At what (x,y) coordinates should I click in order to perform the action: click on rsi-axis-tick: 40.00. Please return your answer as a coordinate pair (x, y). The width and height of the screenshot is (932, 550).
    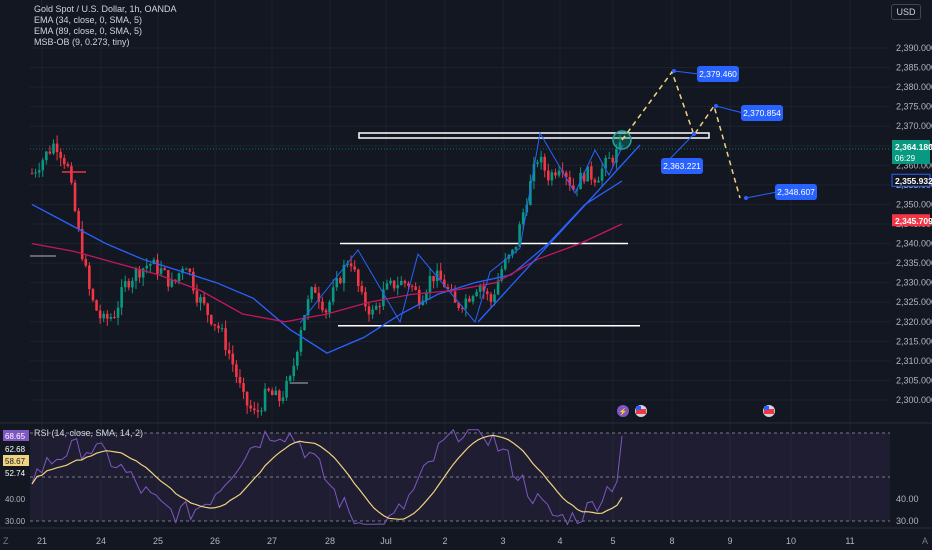
    Looking at the image, I should click on (907, 499).